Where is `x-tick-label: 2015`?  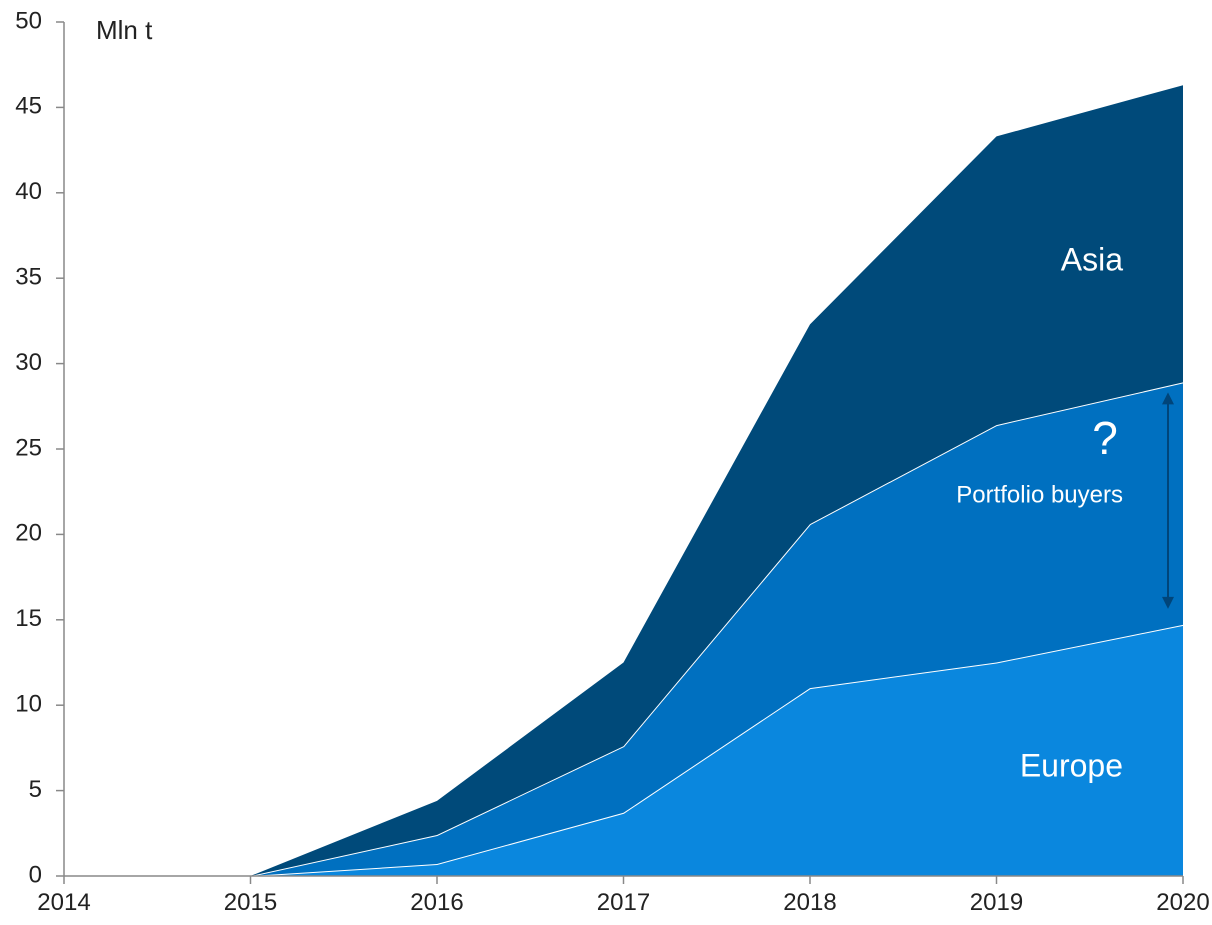 x-tick-label: 2015 is located at coordinates (250, 902).